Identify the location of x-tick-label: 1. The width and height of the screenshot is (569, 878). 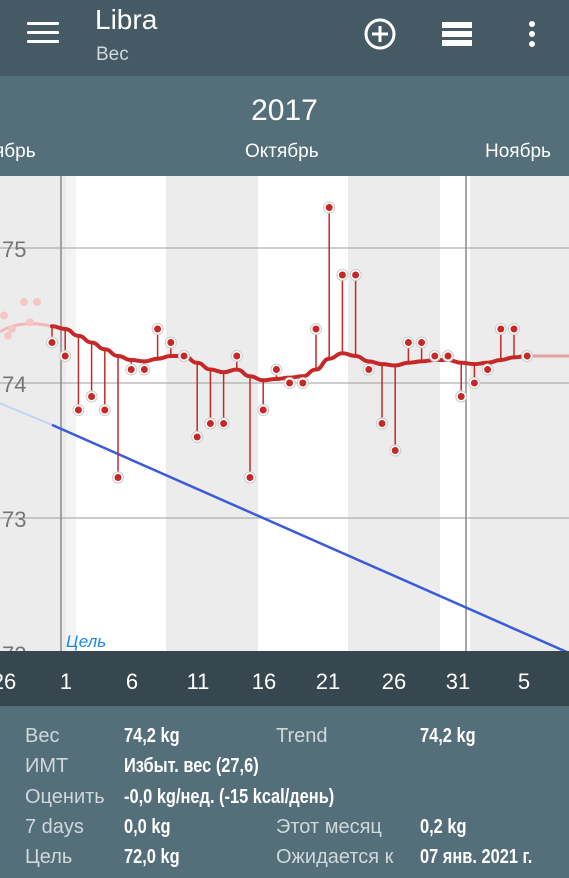
(66, 681).